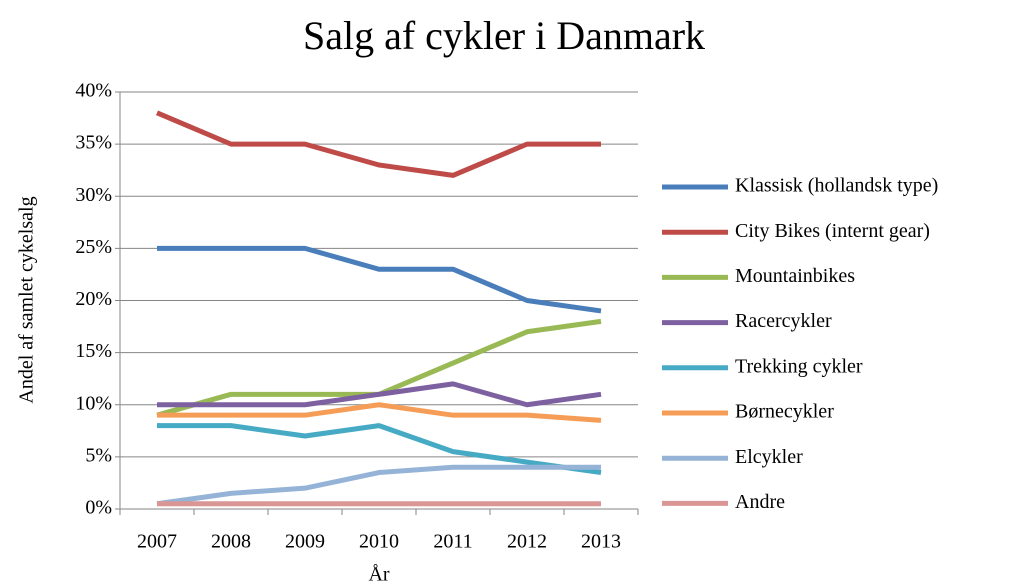  I want to click on x-tick-label: 2013, so click(601, 542).